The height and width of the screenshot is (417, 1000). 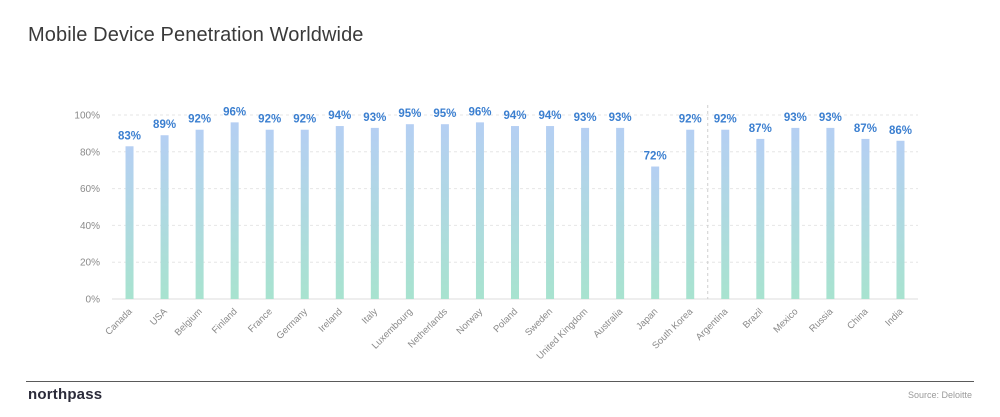 What do you see at coordinates (90, 152) in the screenshot?
I see `y-tick-label: 80%` at bounding box center [90, 152].